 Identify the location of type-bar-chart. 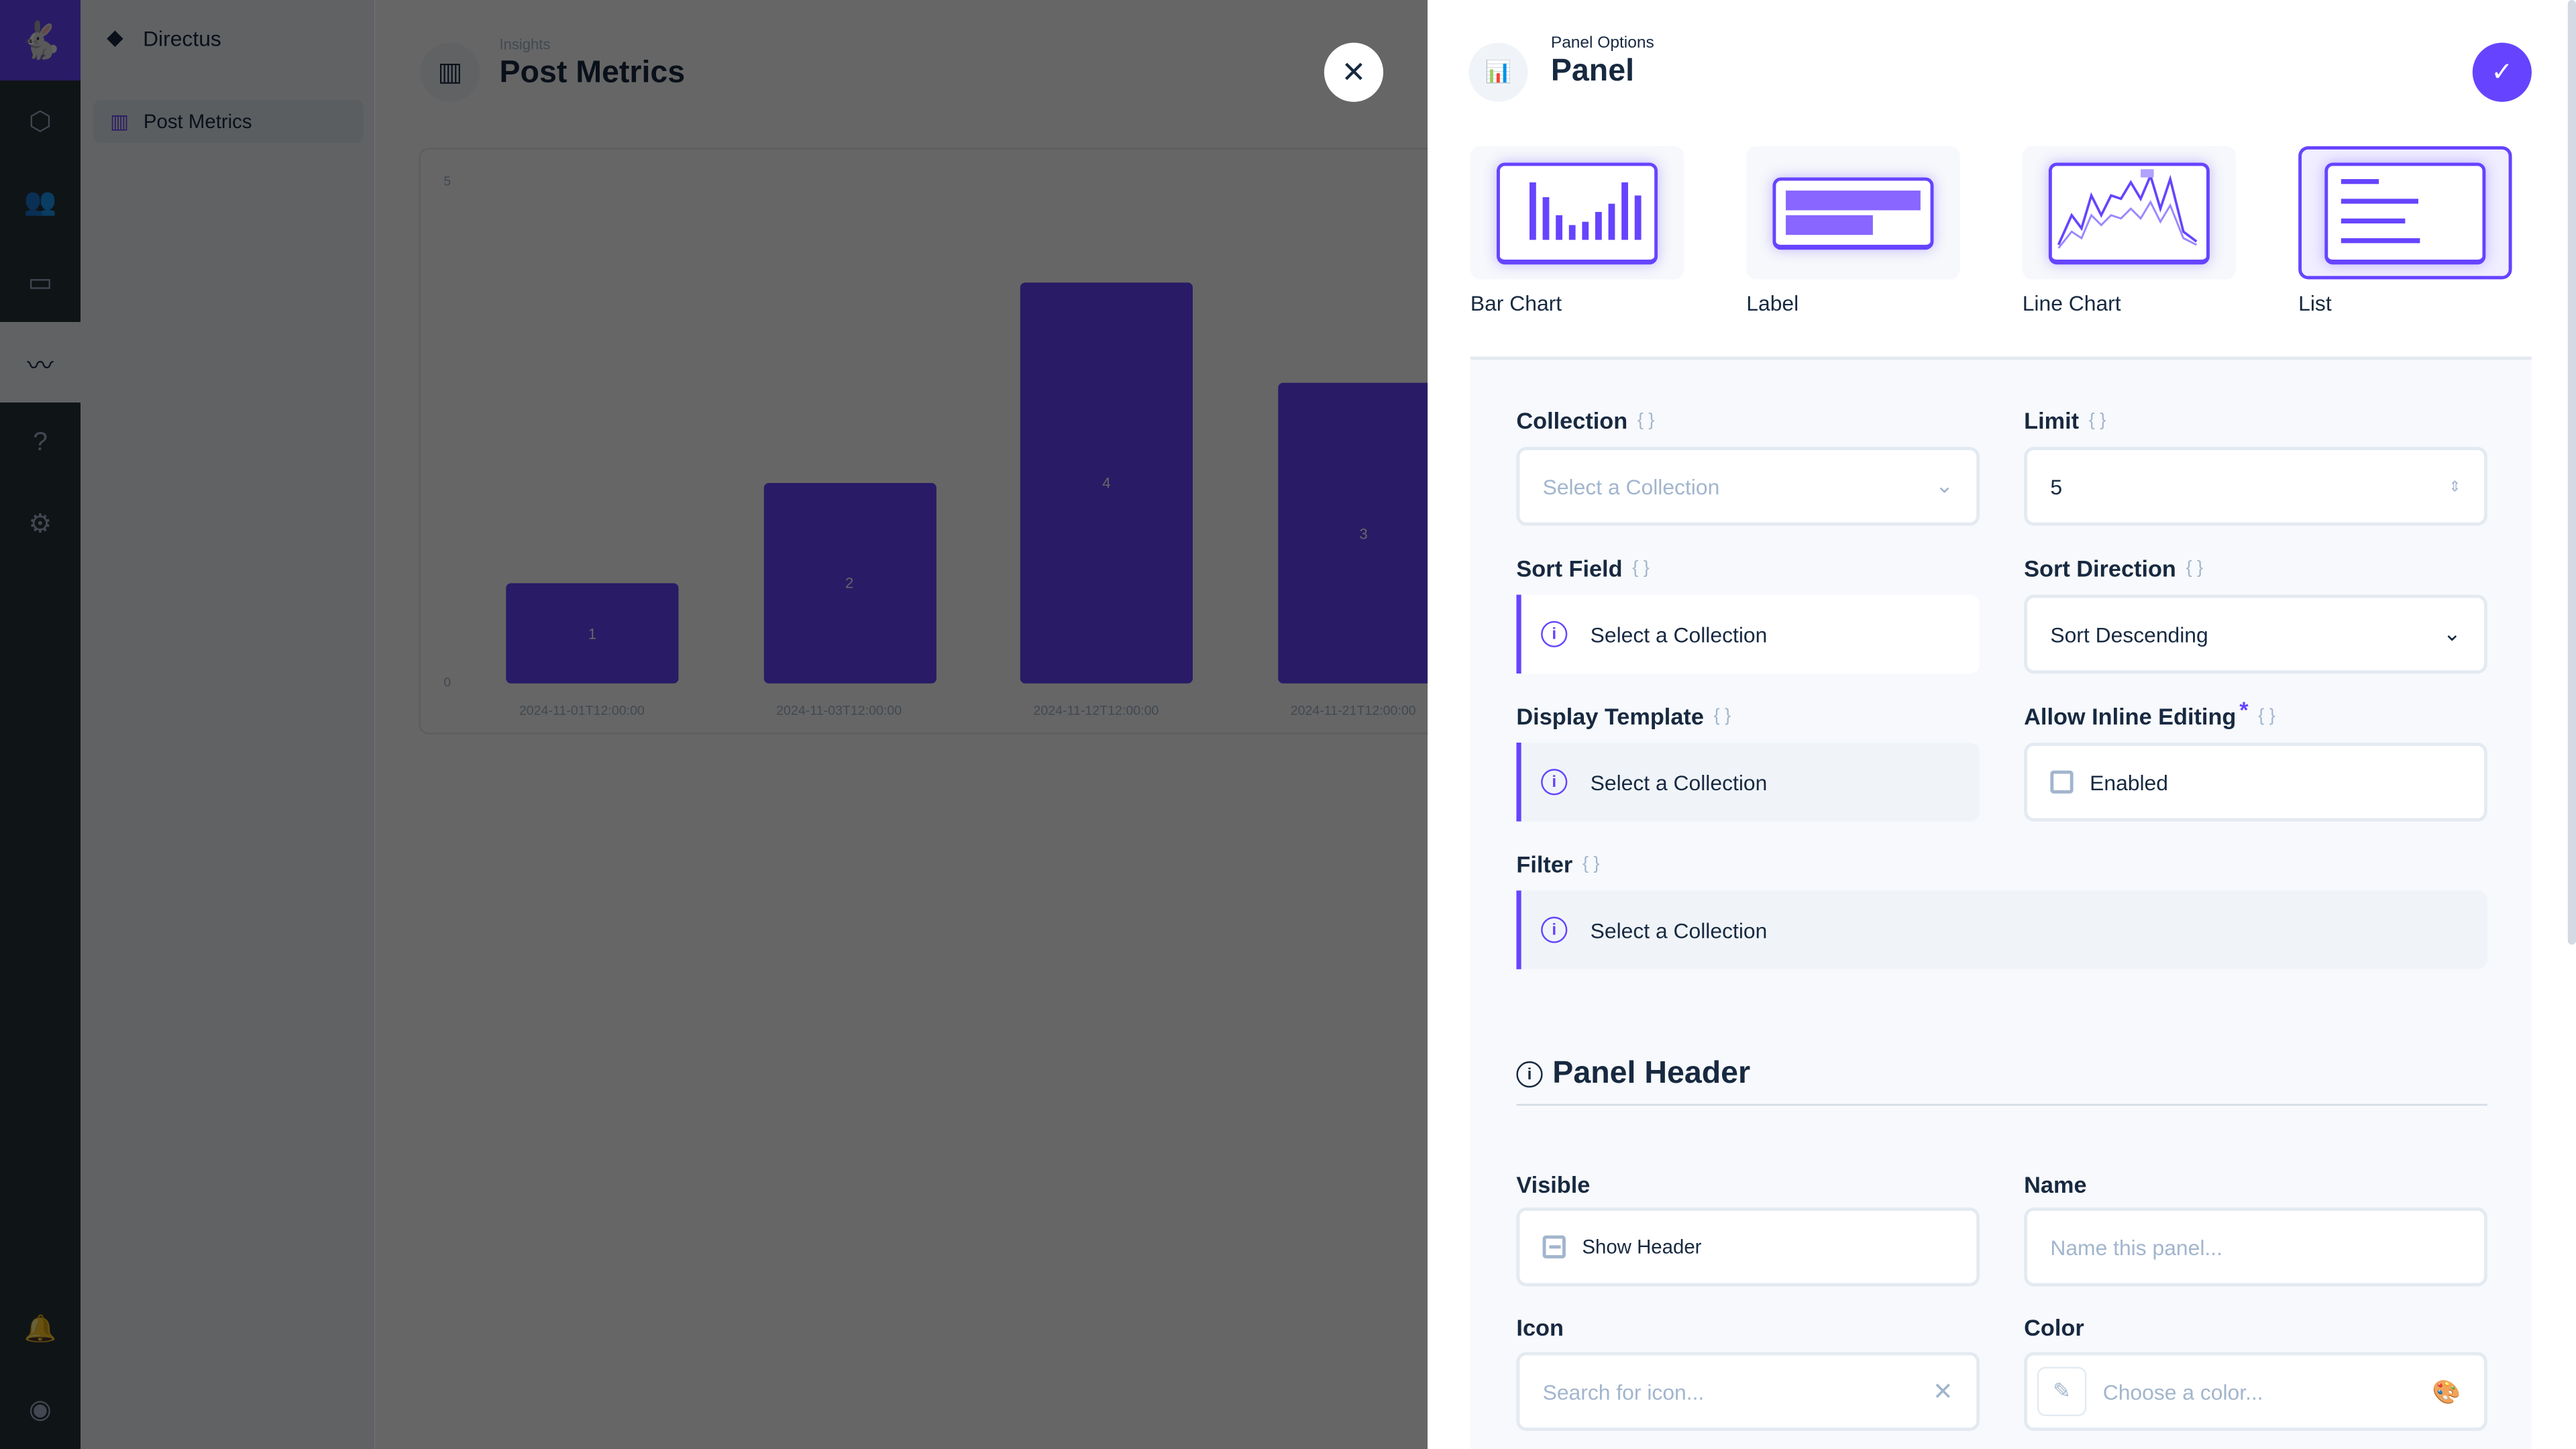
(1577, 213).